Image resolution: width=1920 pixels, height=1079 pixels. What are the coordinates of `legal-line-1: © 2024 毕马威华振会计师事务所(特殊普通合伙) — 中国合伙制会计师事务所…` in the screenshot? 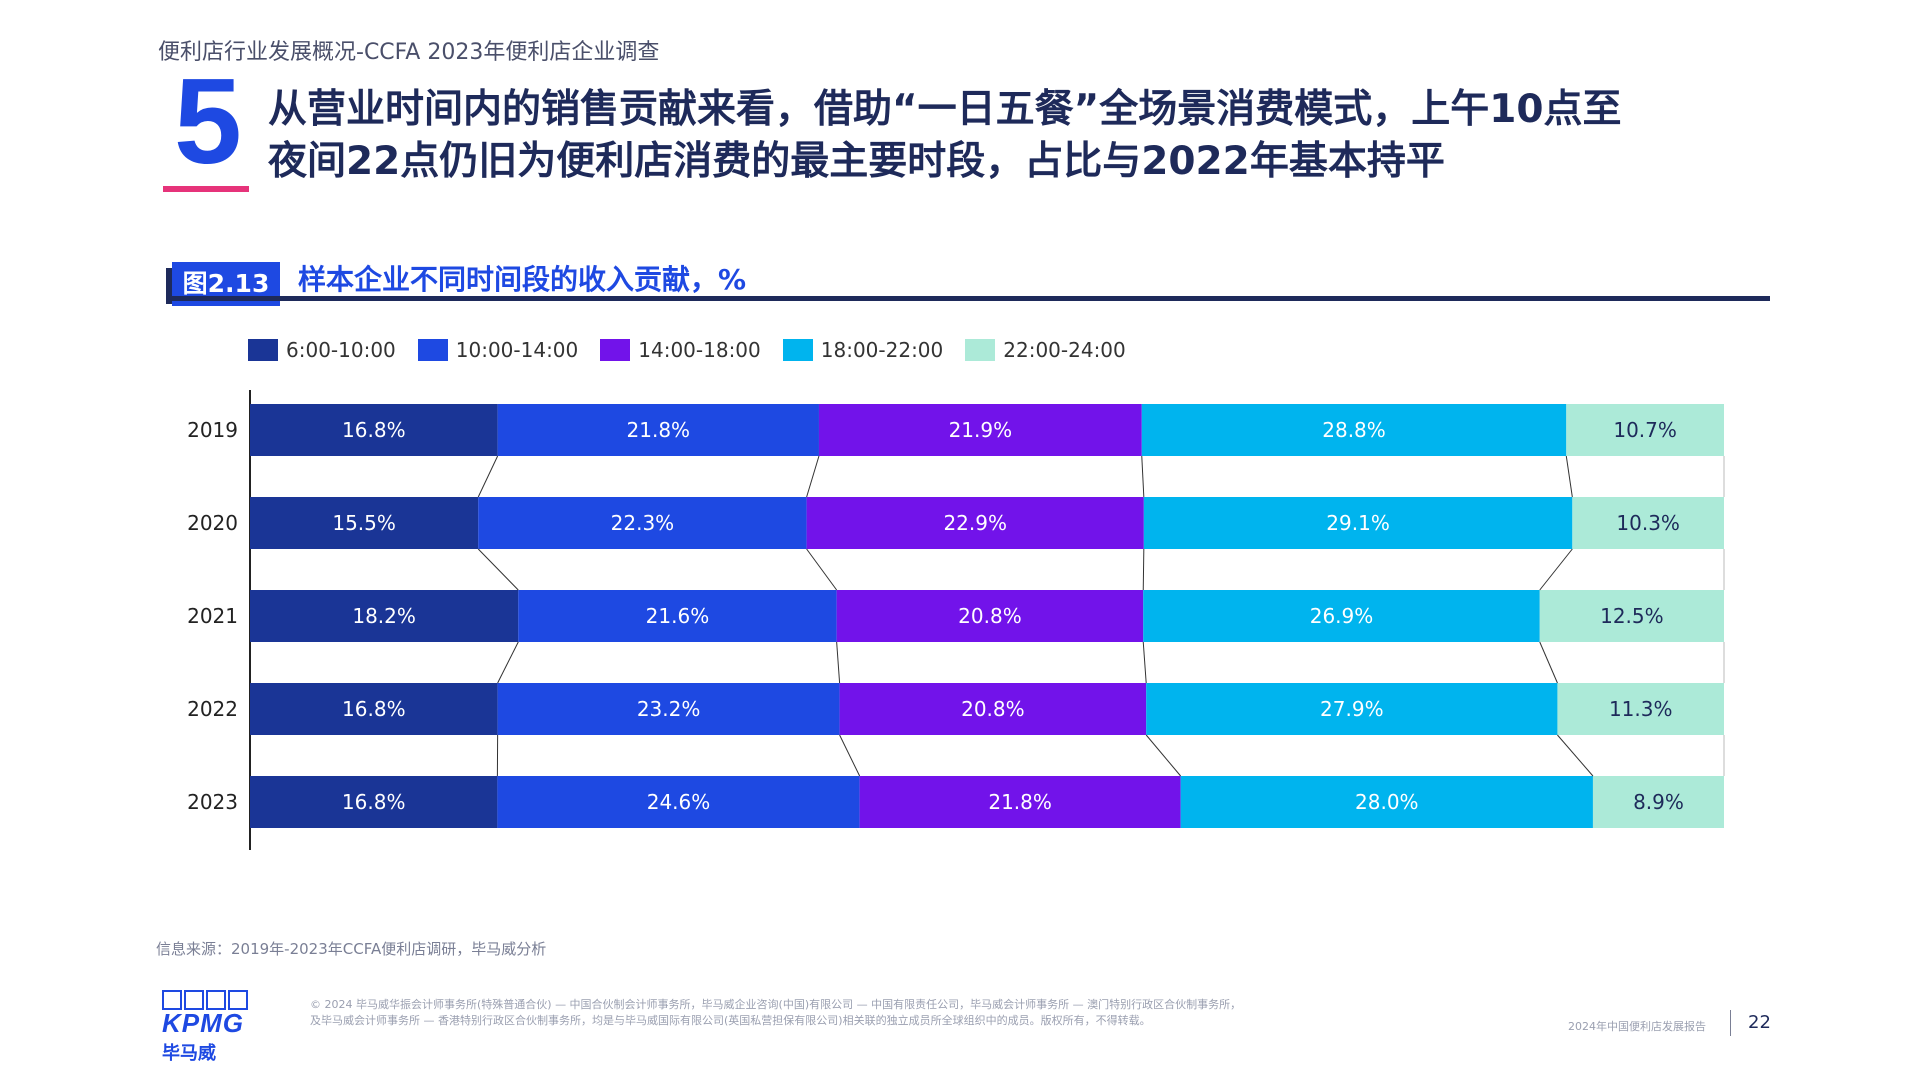 It's located at (776, 1004).